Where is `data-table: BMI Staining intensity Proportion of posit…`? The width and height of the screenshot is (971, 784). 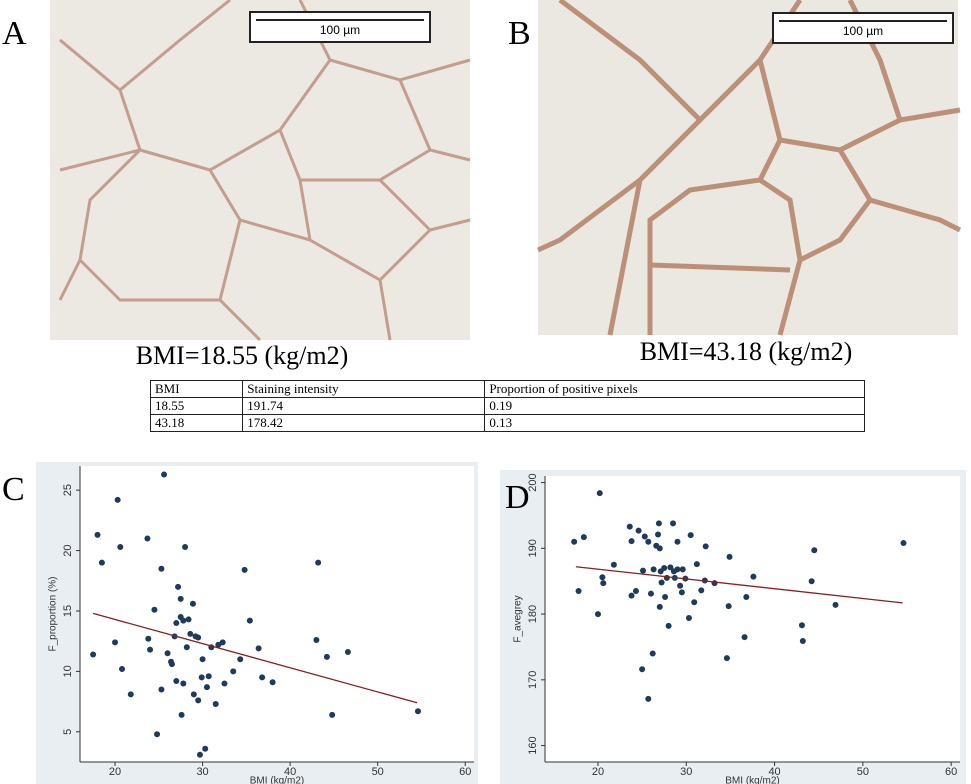 data-table: BMI Staining intensity Proportion of posit… is located at coordinates (507, 406).